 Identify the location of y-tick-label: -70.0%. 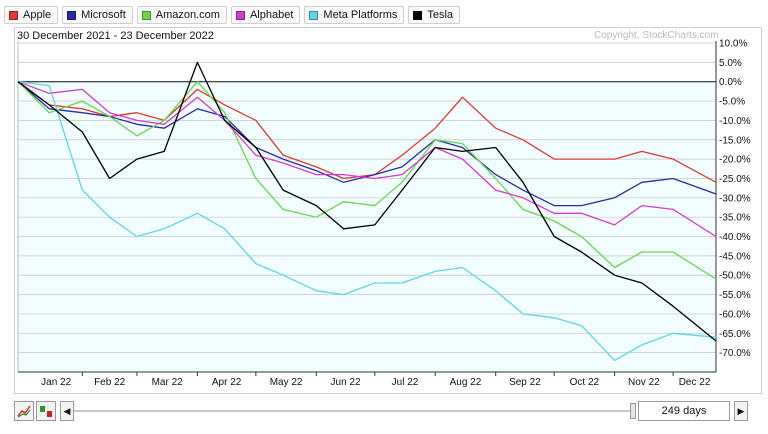
(735, 353).